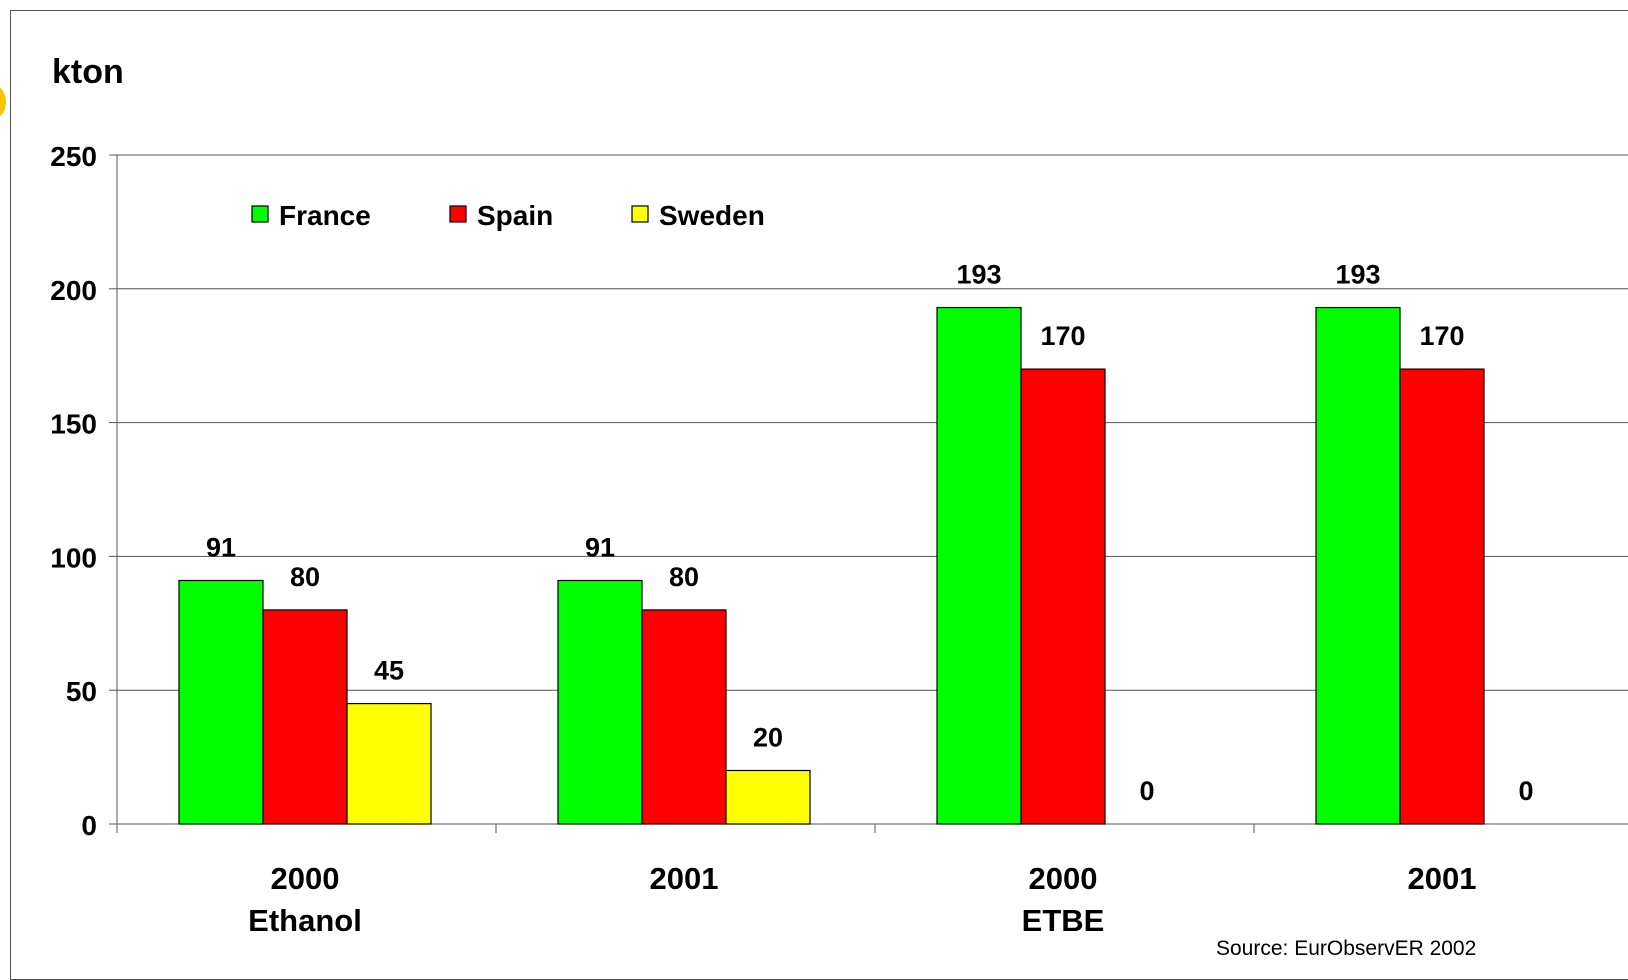  Describe the element at coordinates (73, 557) in the screenshot. I see `y-tick-label: 100` at that location.